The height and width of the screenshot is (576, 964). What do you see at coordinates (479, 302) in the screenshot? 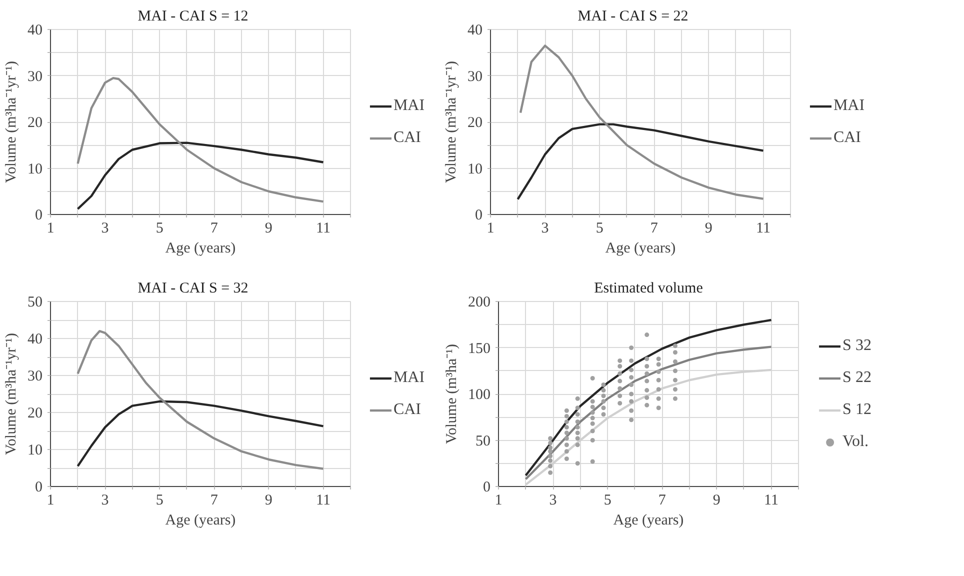
I see `y-tick-label: 200` at bounding box center [479, 302].